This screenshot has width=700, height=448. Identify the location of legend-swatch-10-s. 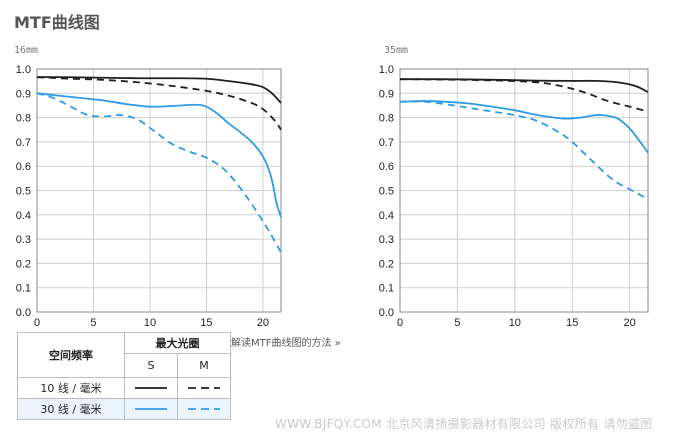
(151, 388).